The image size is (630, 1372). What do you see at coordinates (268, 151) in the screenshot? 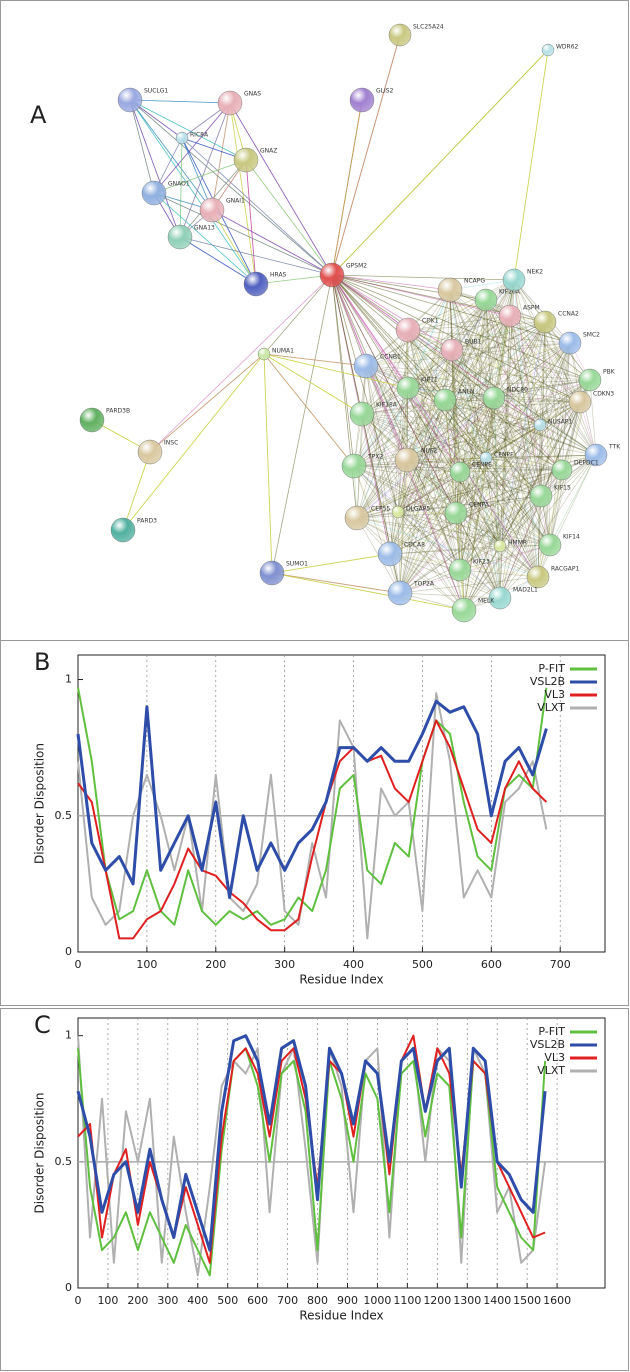
I see `node-label: GNAZ` at bounding box center [268, 151].